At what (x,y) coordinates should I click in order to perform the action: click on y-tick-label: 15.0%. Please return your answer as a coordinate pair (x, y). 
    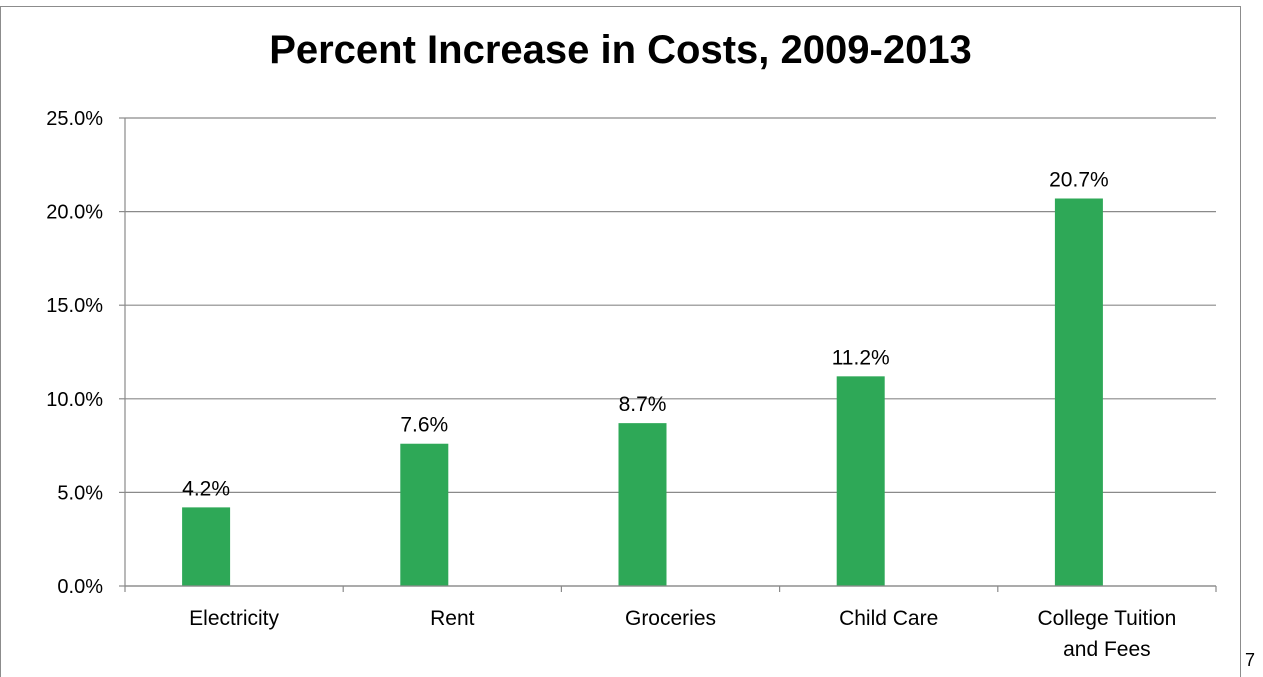
    Looking at the image, I should click on (74, 306).